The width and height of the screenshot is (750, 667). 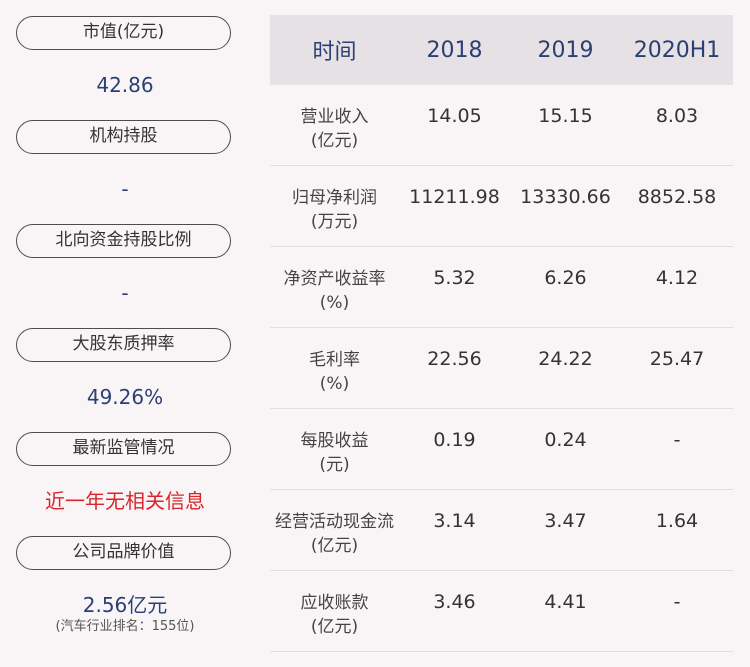 I want to click on row-label: 每股收益 (元), so click(x=334, y=453).